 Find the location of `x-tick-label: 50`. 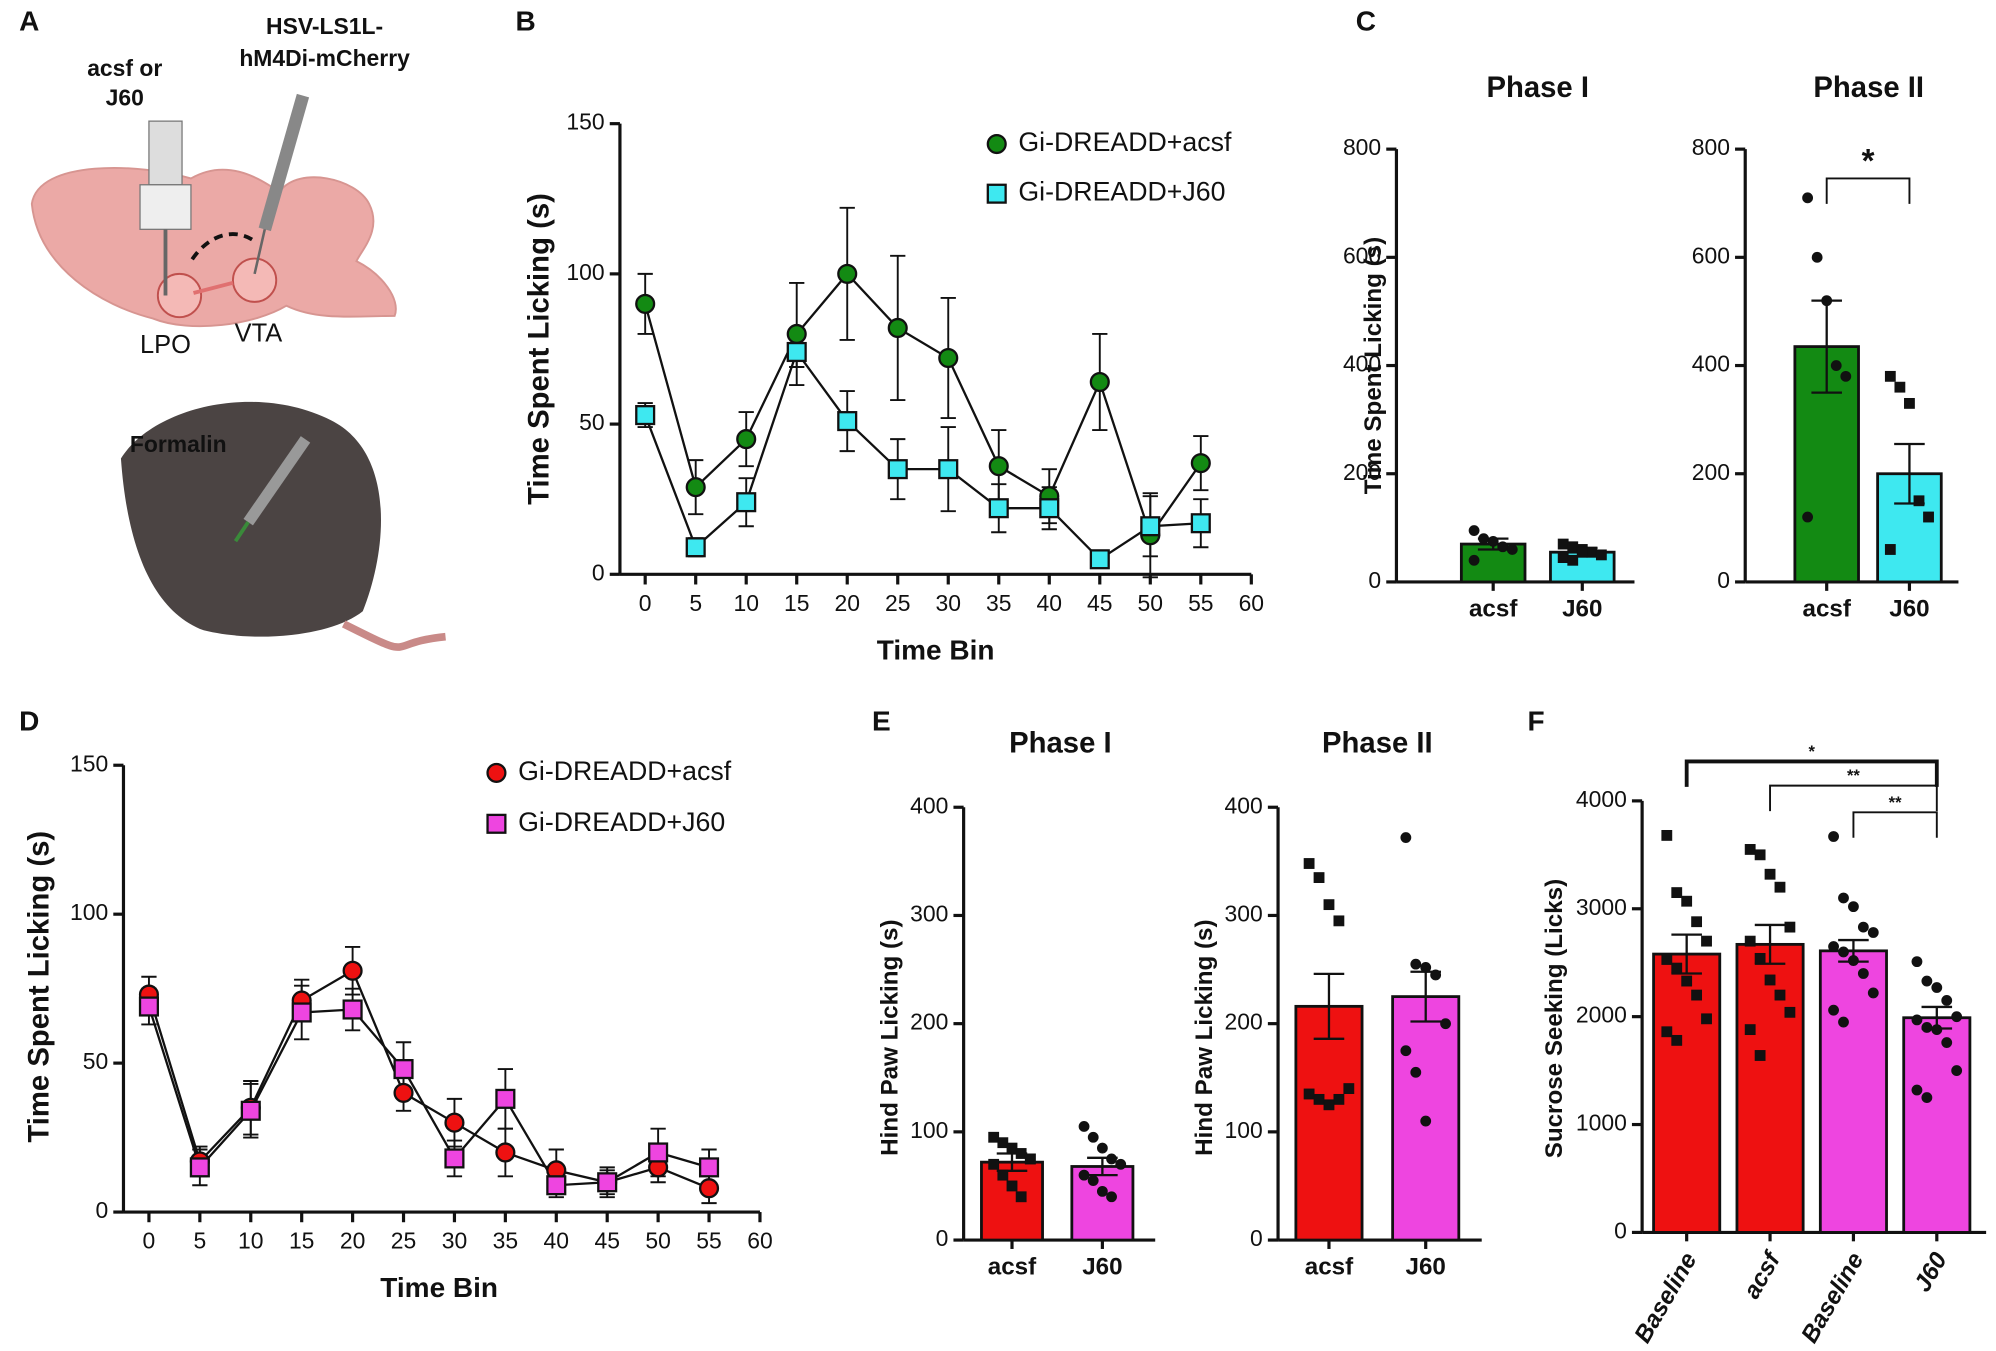

x-tick-label: 50 is located at coordinates (1150, 603).